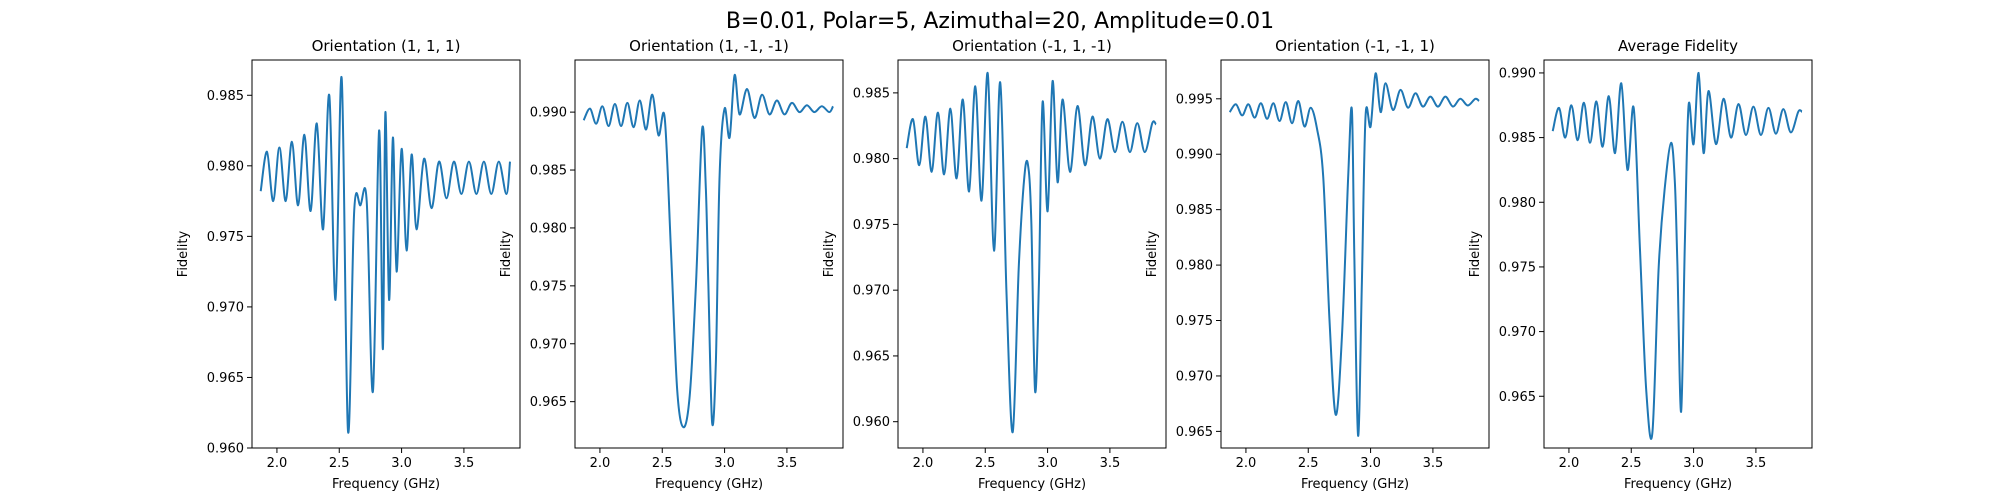 The image size is (2000, 500). Describe the element at coordinates (1032, 46) in the screenshot. I see `subplot-title: Orientation (-1, 1, -1)` at that location.